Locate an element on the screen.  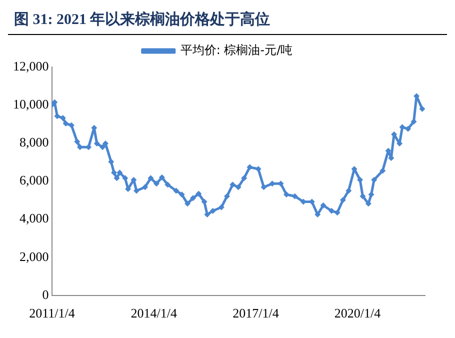
y-tick-label: 10,000 is located at coordinates (31, 104).